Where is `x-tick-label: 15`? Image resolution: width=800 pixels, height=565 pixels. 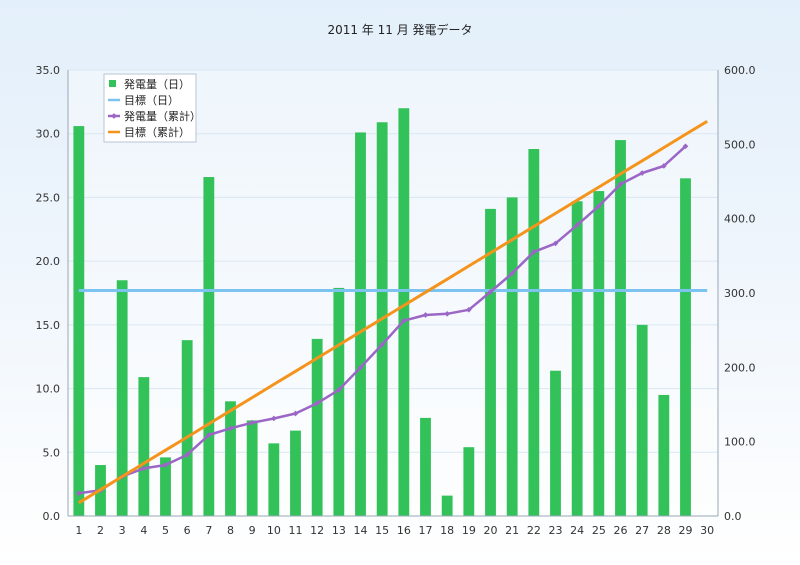 x-tick-label: 15 is located at coordinates (382, 530).